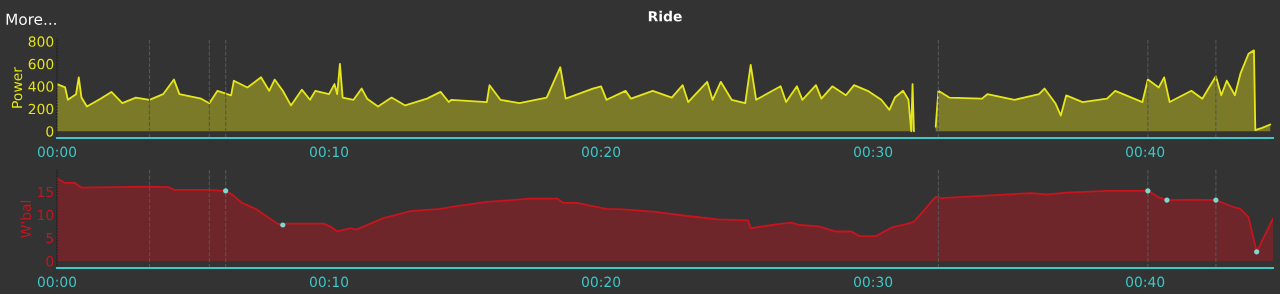 This screenshot has width=1280, height=294. I want to click on chart-title: Ride, so click(665, 16).